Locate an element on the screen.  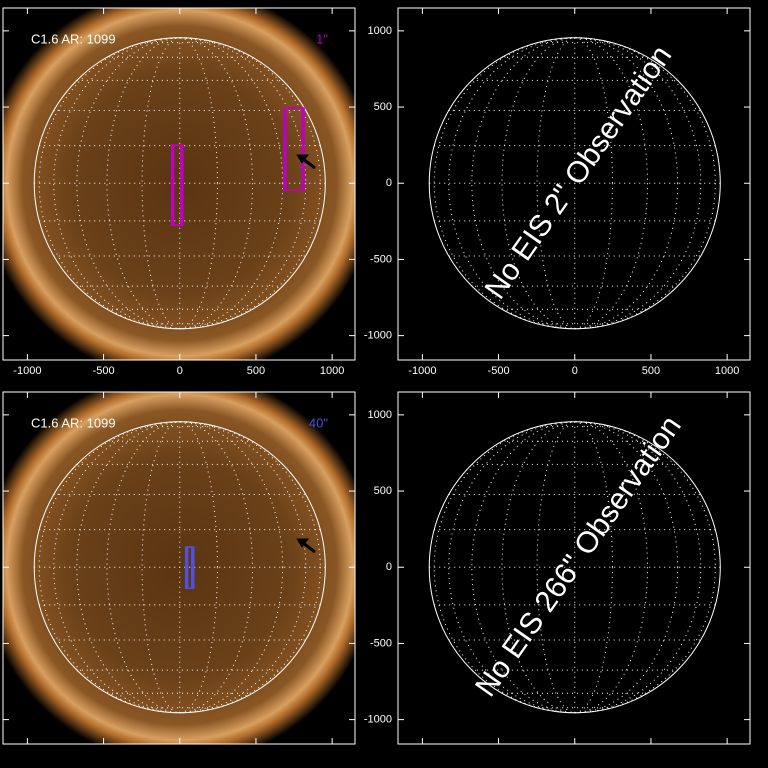
slit-label: 1" is located at coordinates (322, 38).